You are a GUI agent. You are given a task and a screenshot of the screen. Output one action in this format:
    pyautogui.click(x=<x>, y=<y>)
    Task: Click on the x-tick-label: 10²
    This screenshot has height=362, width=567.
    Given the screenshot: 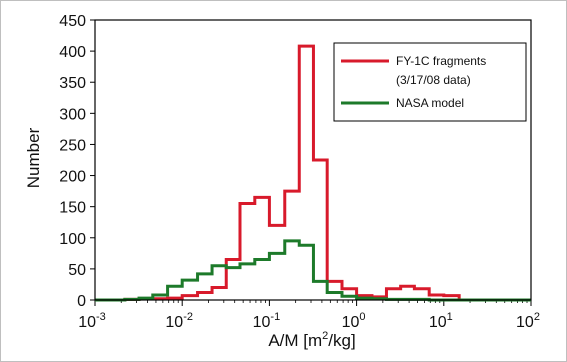 What is the action you would take?
    pyautogui.click(x=528, y=321)
    